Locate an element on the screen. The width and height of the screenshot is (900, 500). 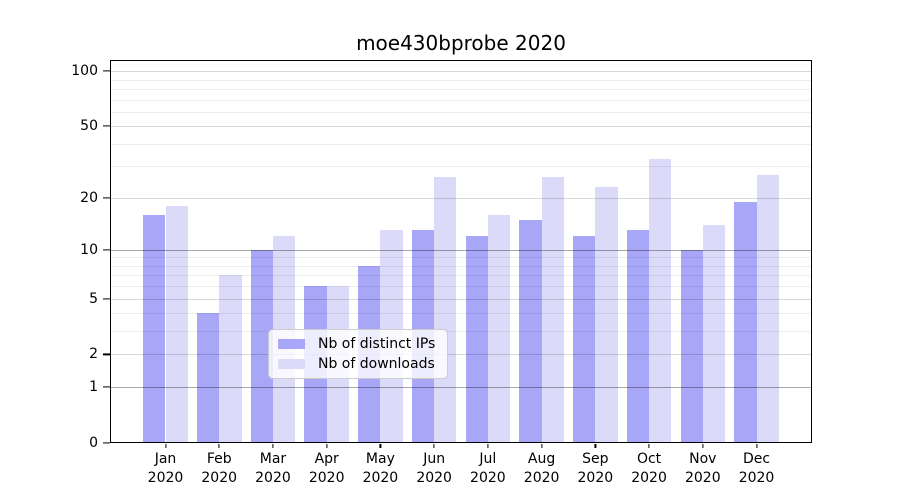
chart-title: moe430bprobe 2020 is located at coordinates (461, 43).